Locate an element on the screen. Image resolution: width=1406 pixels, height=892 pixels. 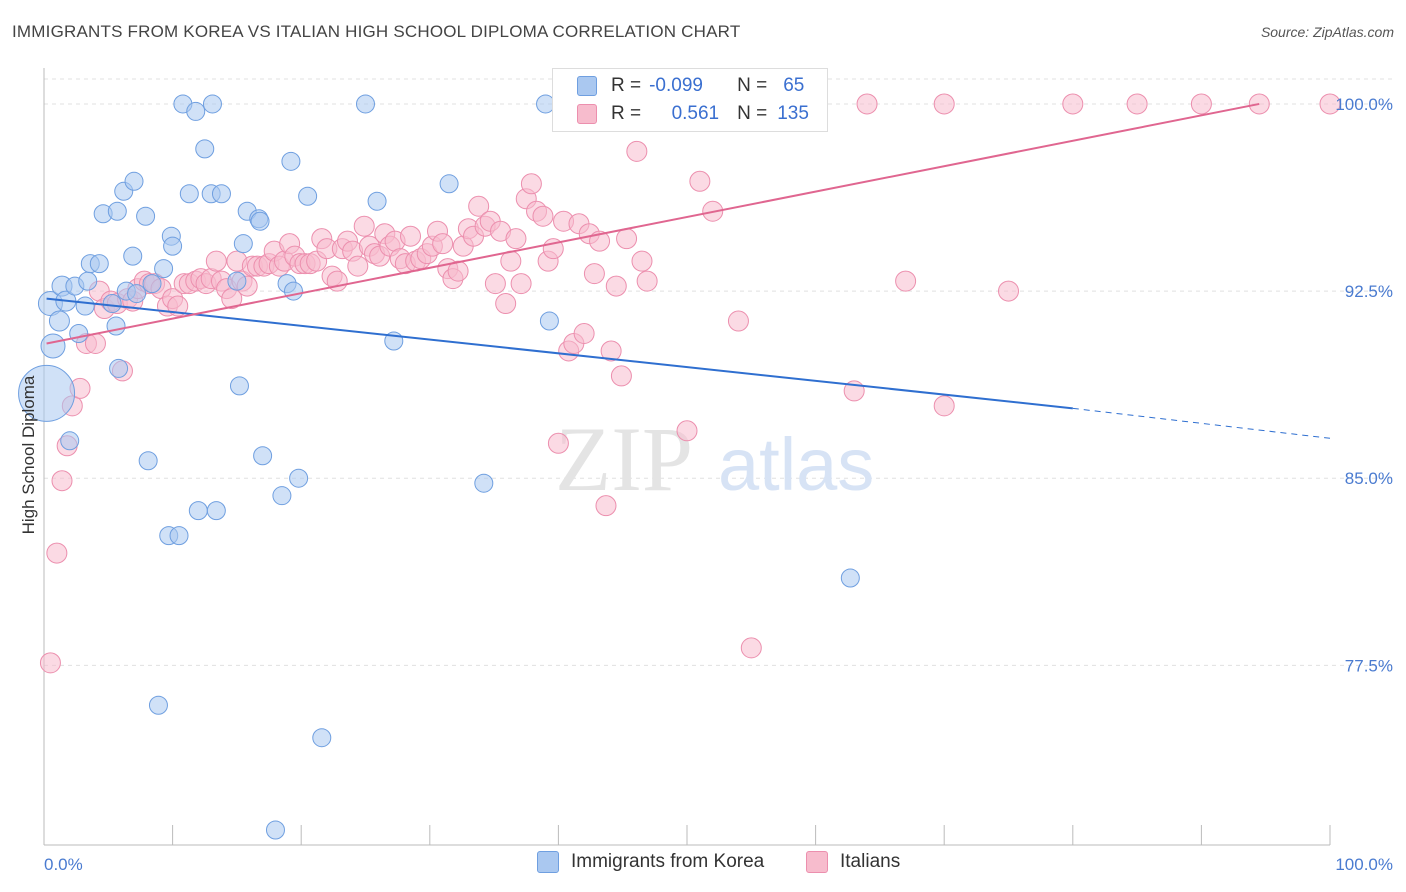
y-tick-label: 100.0% is located at coordinates (1364, 104).